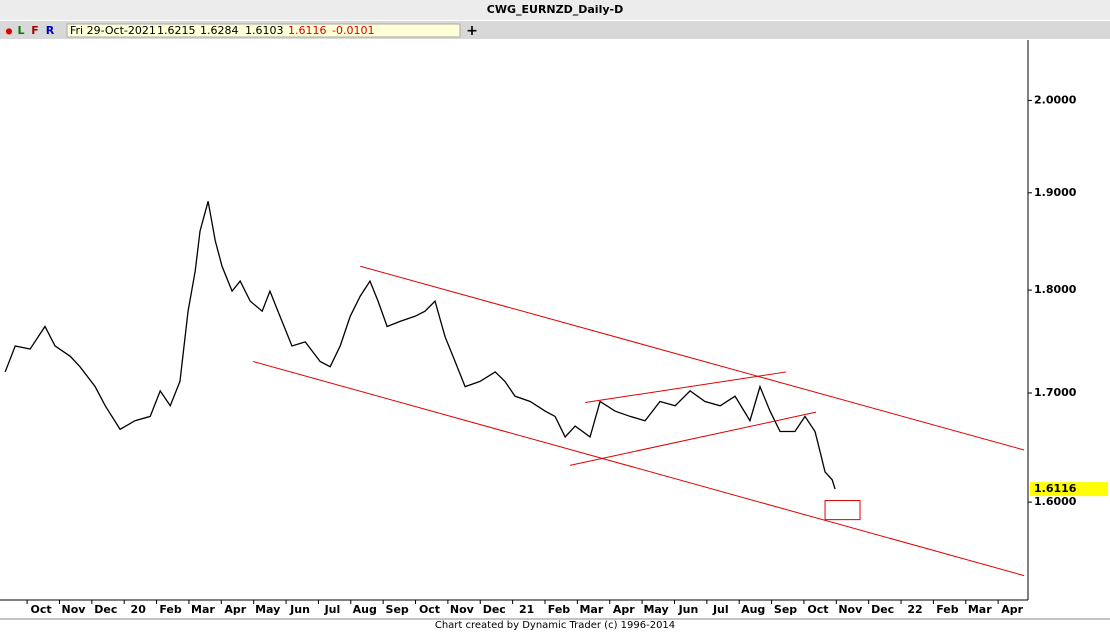 Image resolution: width=1110 pixels, height=632 pixels. What do you see at coordinates (113, 30) in the screenshot?
I see `quote-date: Fri 29-Oct-2021` at bounding box center [113, 30].